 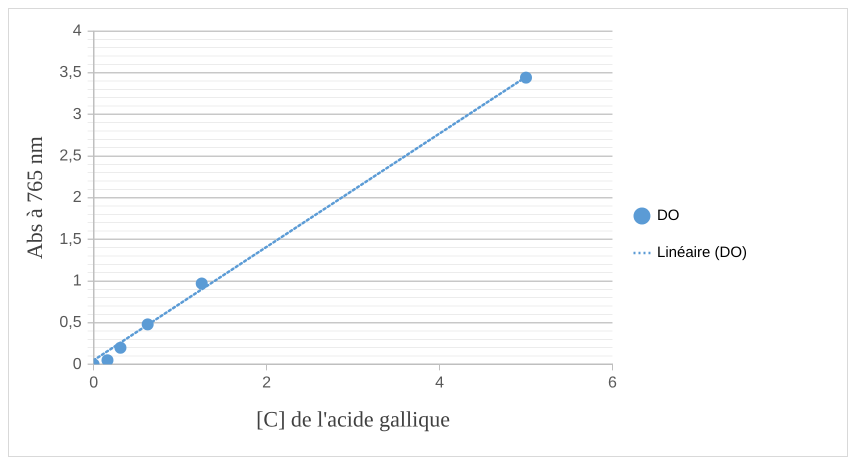 I want to click on y-axis-title: Abs à 765 nm, so click(x=34, y=198).